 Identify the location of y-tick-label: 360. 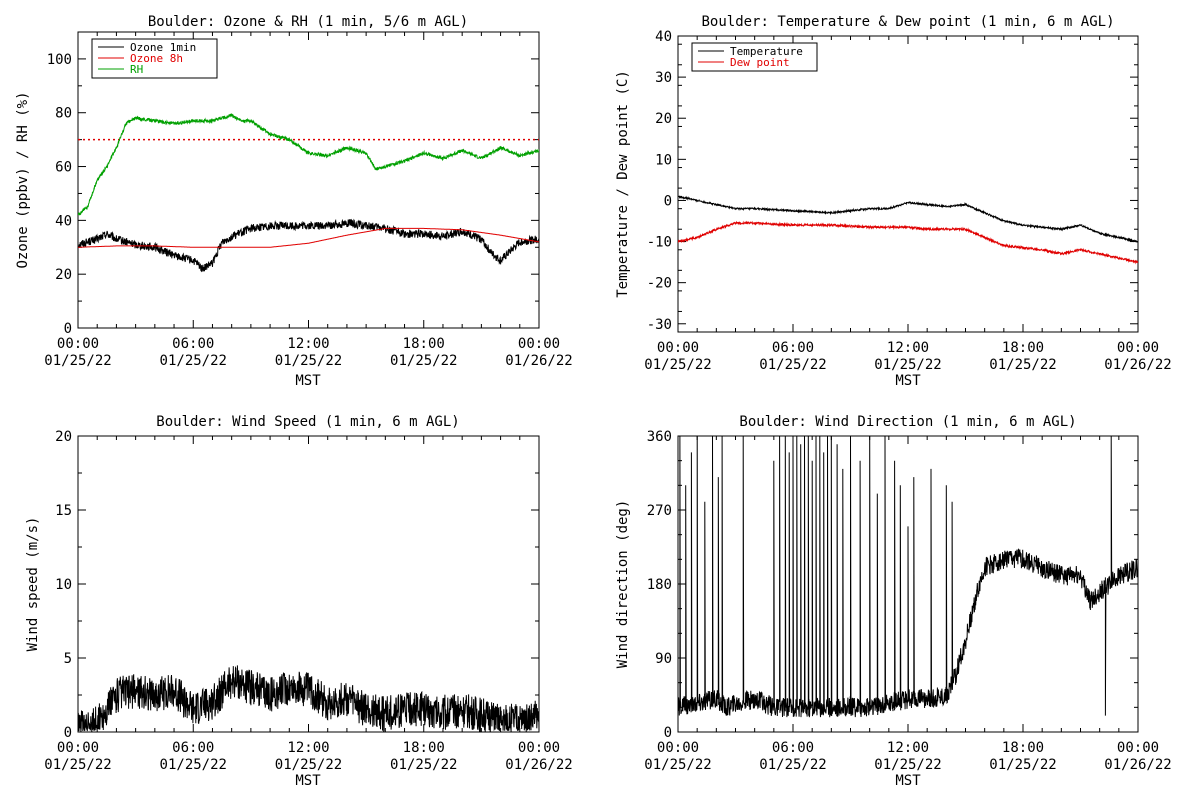
(659, 437).